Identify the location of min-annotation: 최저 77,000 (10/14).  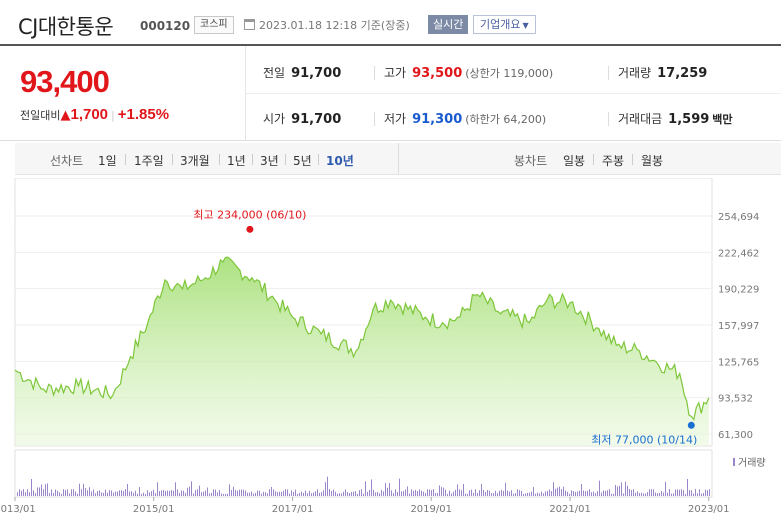
(644, 439).